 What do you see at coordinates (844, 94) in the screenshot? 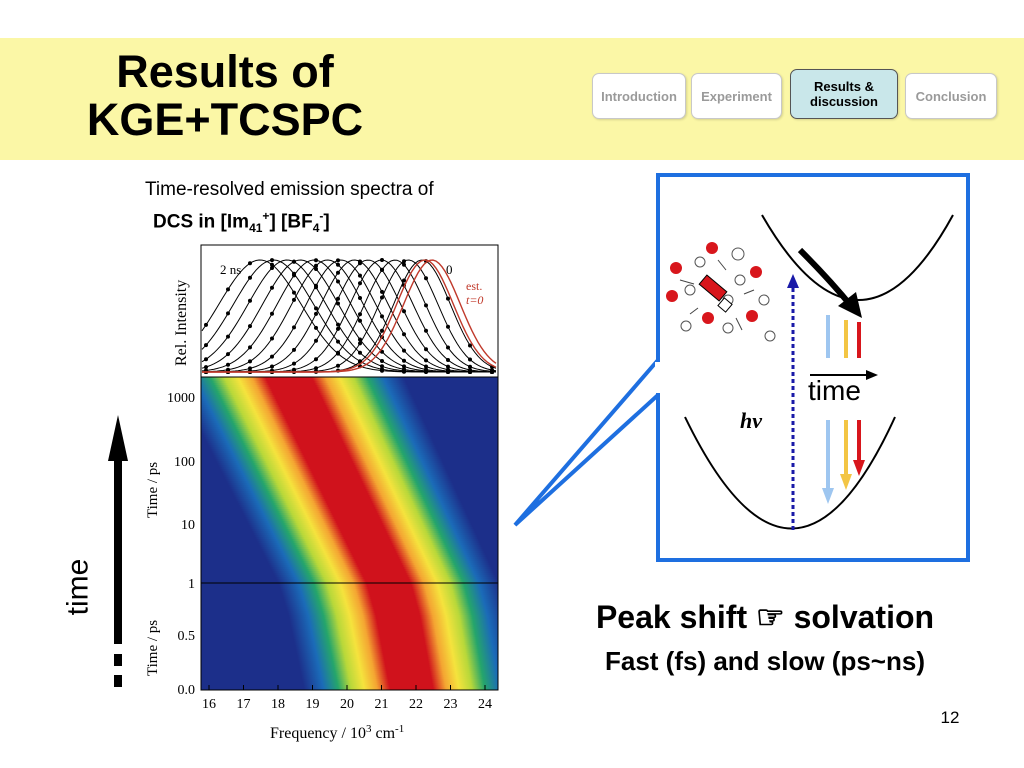
I see `nav-tab-results-discussion: Results & discussion` at bounding box center [844, 94].